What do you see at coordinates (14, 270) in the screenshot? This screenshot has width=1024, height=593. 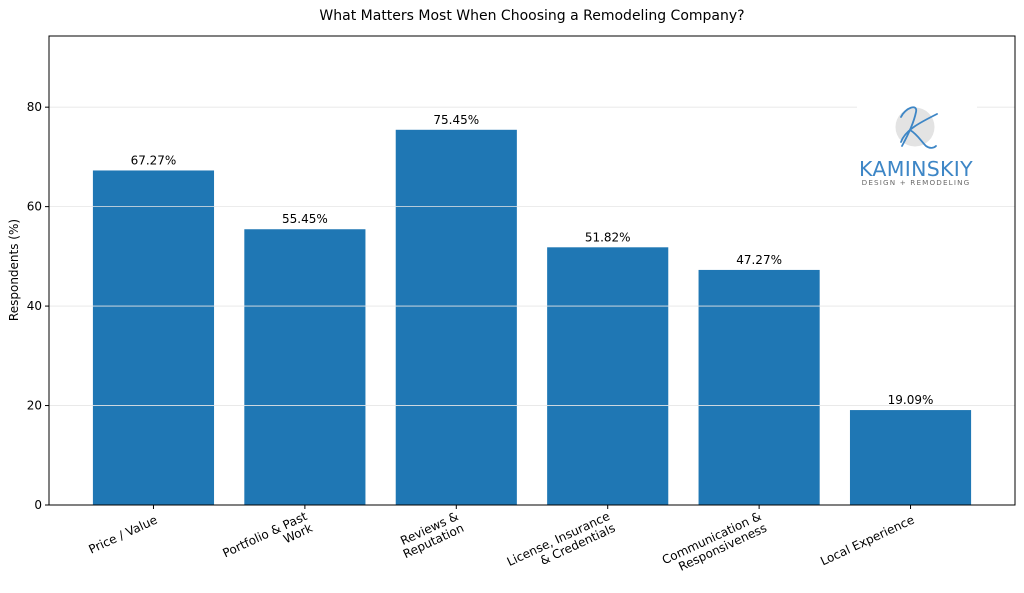 I see `y-axis-label: Respondents (%)` at bounding box center [14, 270].